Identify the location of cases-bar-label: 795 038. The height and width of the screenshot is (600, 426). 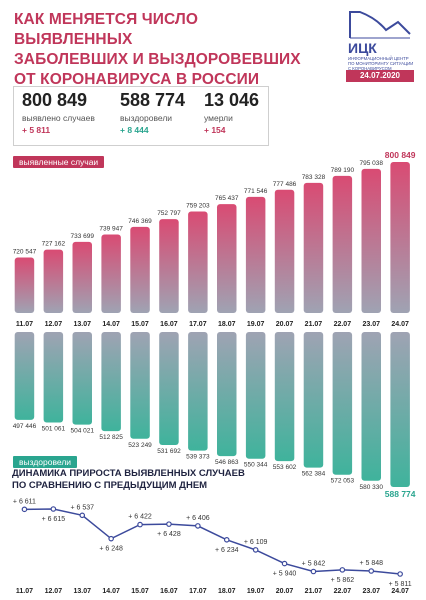
(372, 163).